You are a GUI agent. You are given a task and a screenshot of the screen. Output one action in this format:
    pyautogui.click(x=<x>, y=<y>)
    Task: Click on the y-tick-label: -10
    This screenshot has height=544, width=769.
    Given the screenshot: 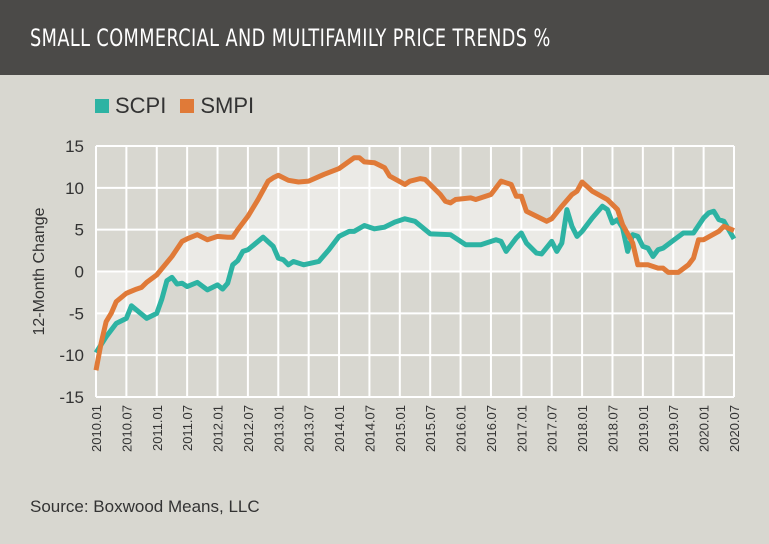 What is the action you would take?
    pyautogui.click(x=71, y=355)
    